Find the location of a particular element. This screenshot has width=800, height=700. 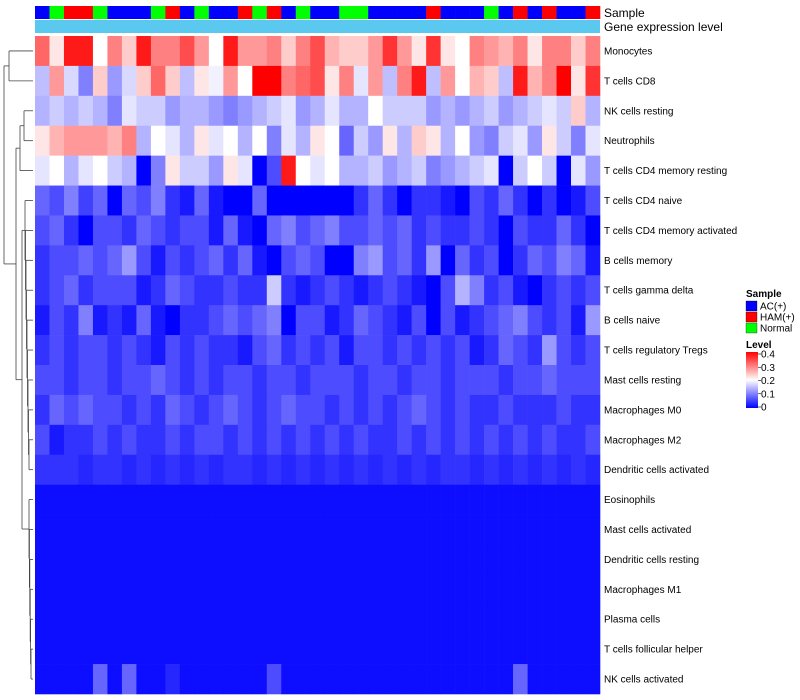

row-label: Macrophages M0 is located at coordinates (643, 410).